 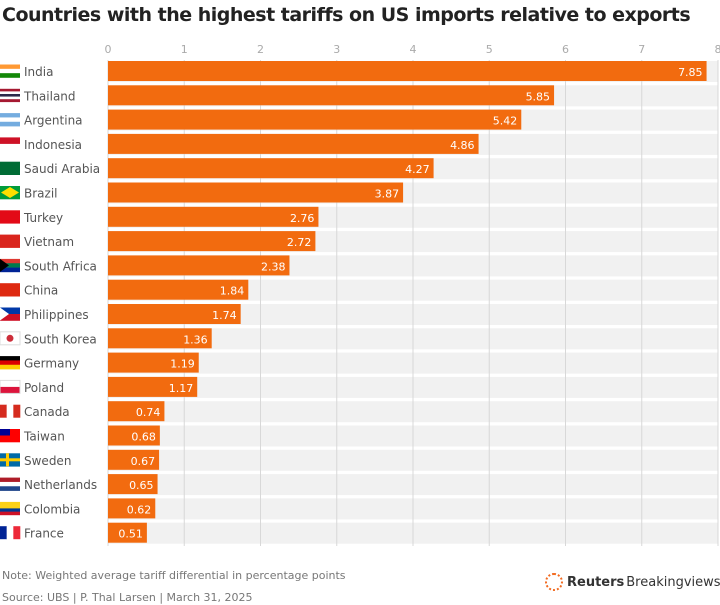 What do you see at coordinates (73, 532) in the screenshot?
I see `bar-row: France 0.51` at bounding box center [73, 532].